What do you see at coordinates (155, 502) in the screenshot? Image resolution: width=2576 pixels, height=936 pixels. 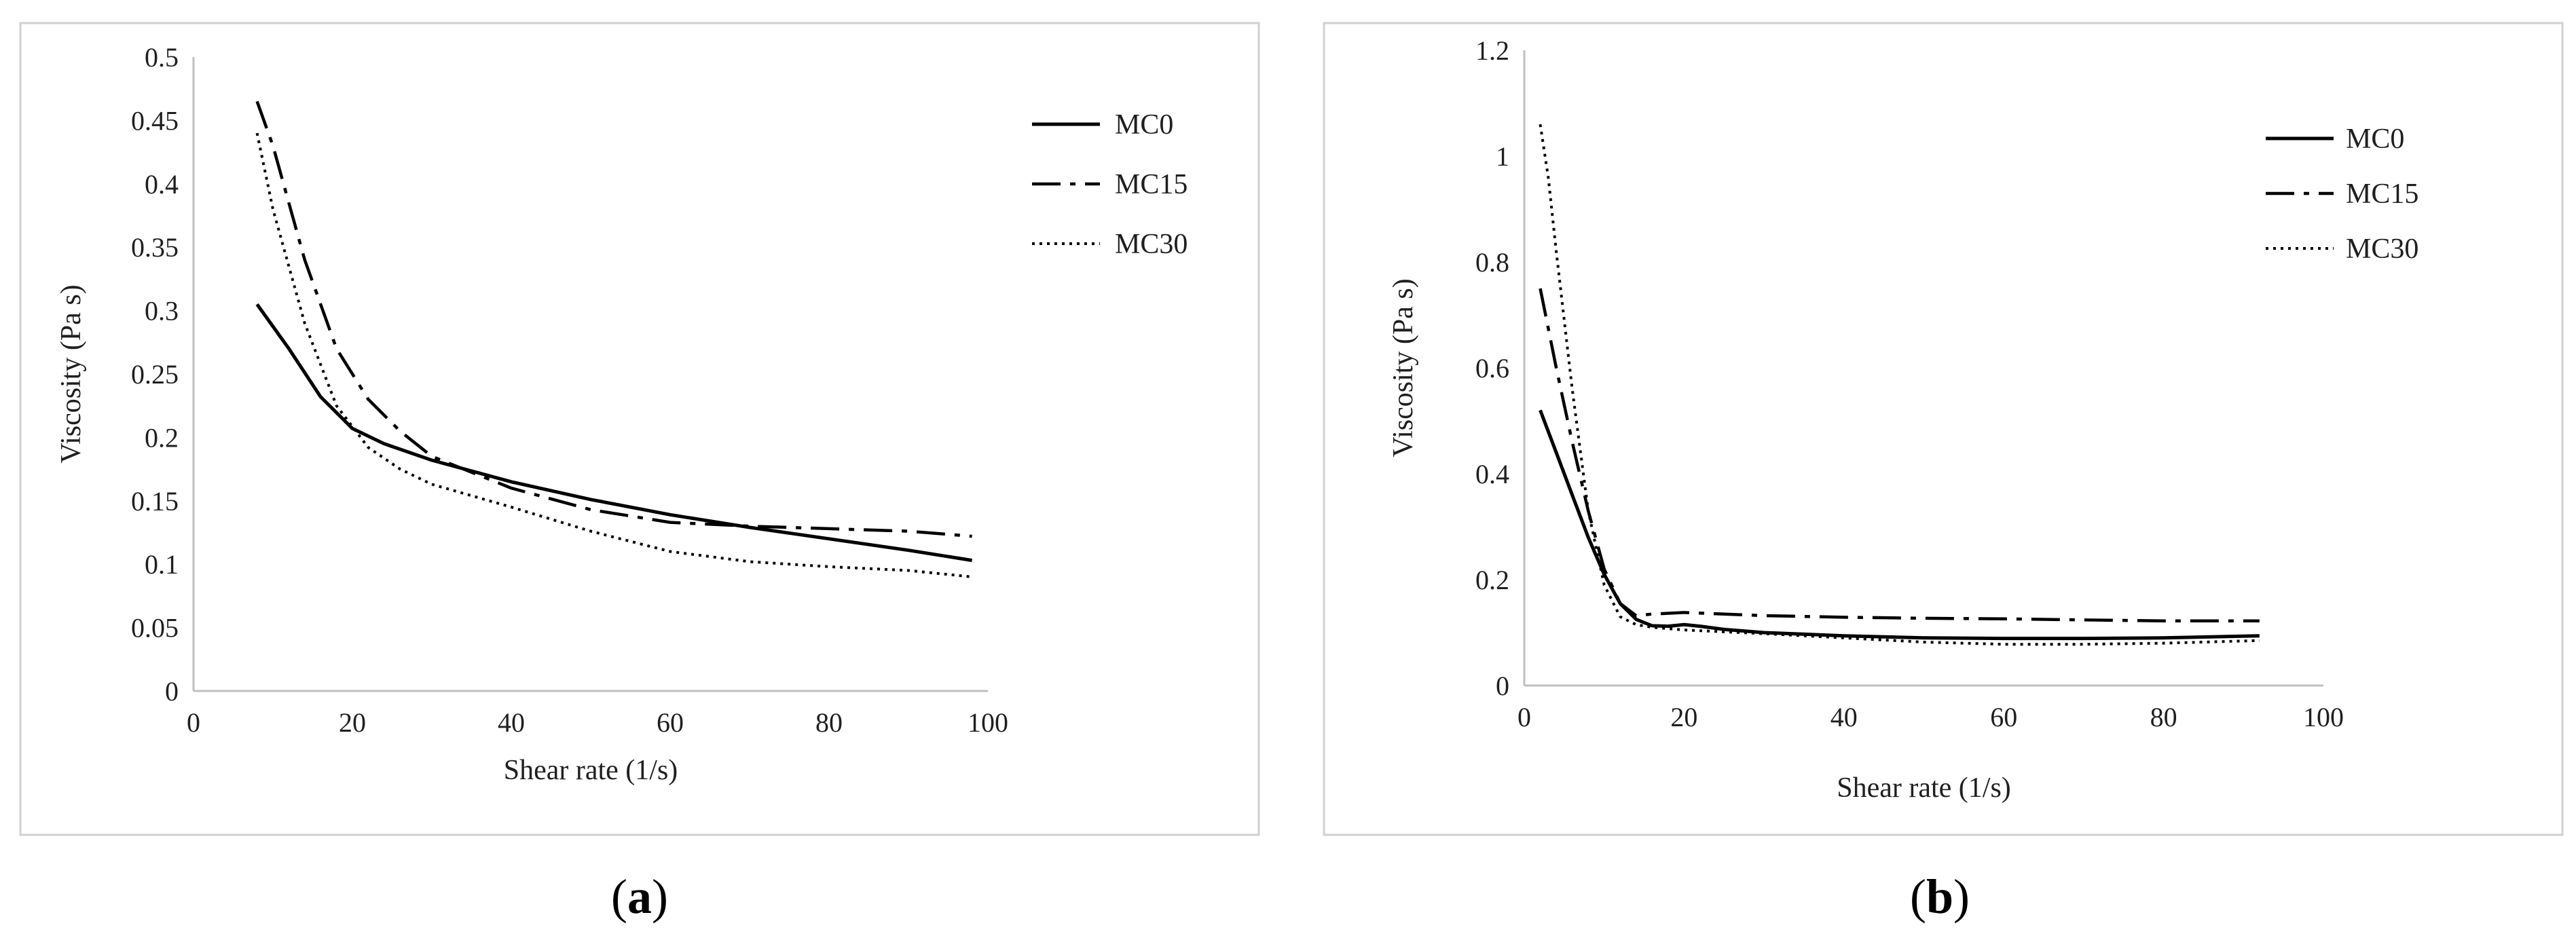 I see `y-tick-label: 0.15` at bounding box center [155, 502].